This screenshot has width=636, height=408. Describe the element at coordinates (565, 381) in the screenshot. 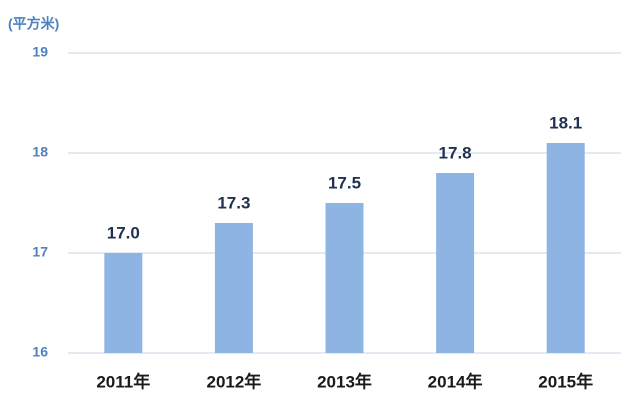

I see `x-tick-label: 2015年` at that location.